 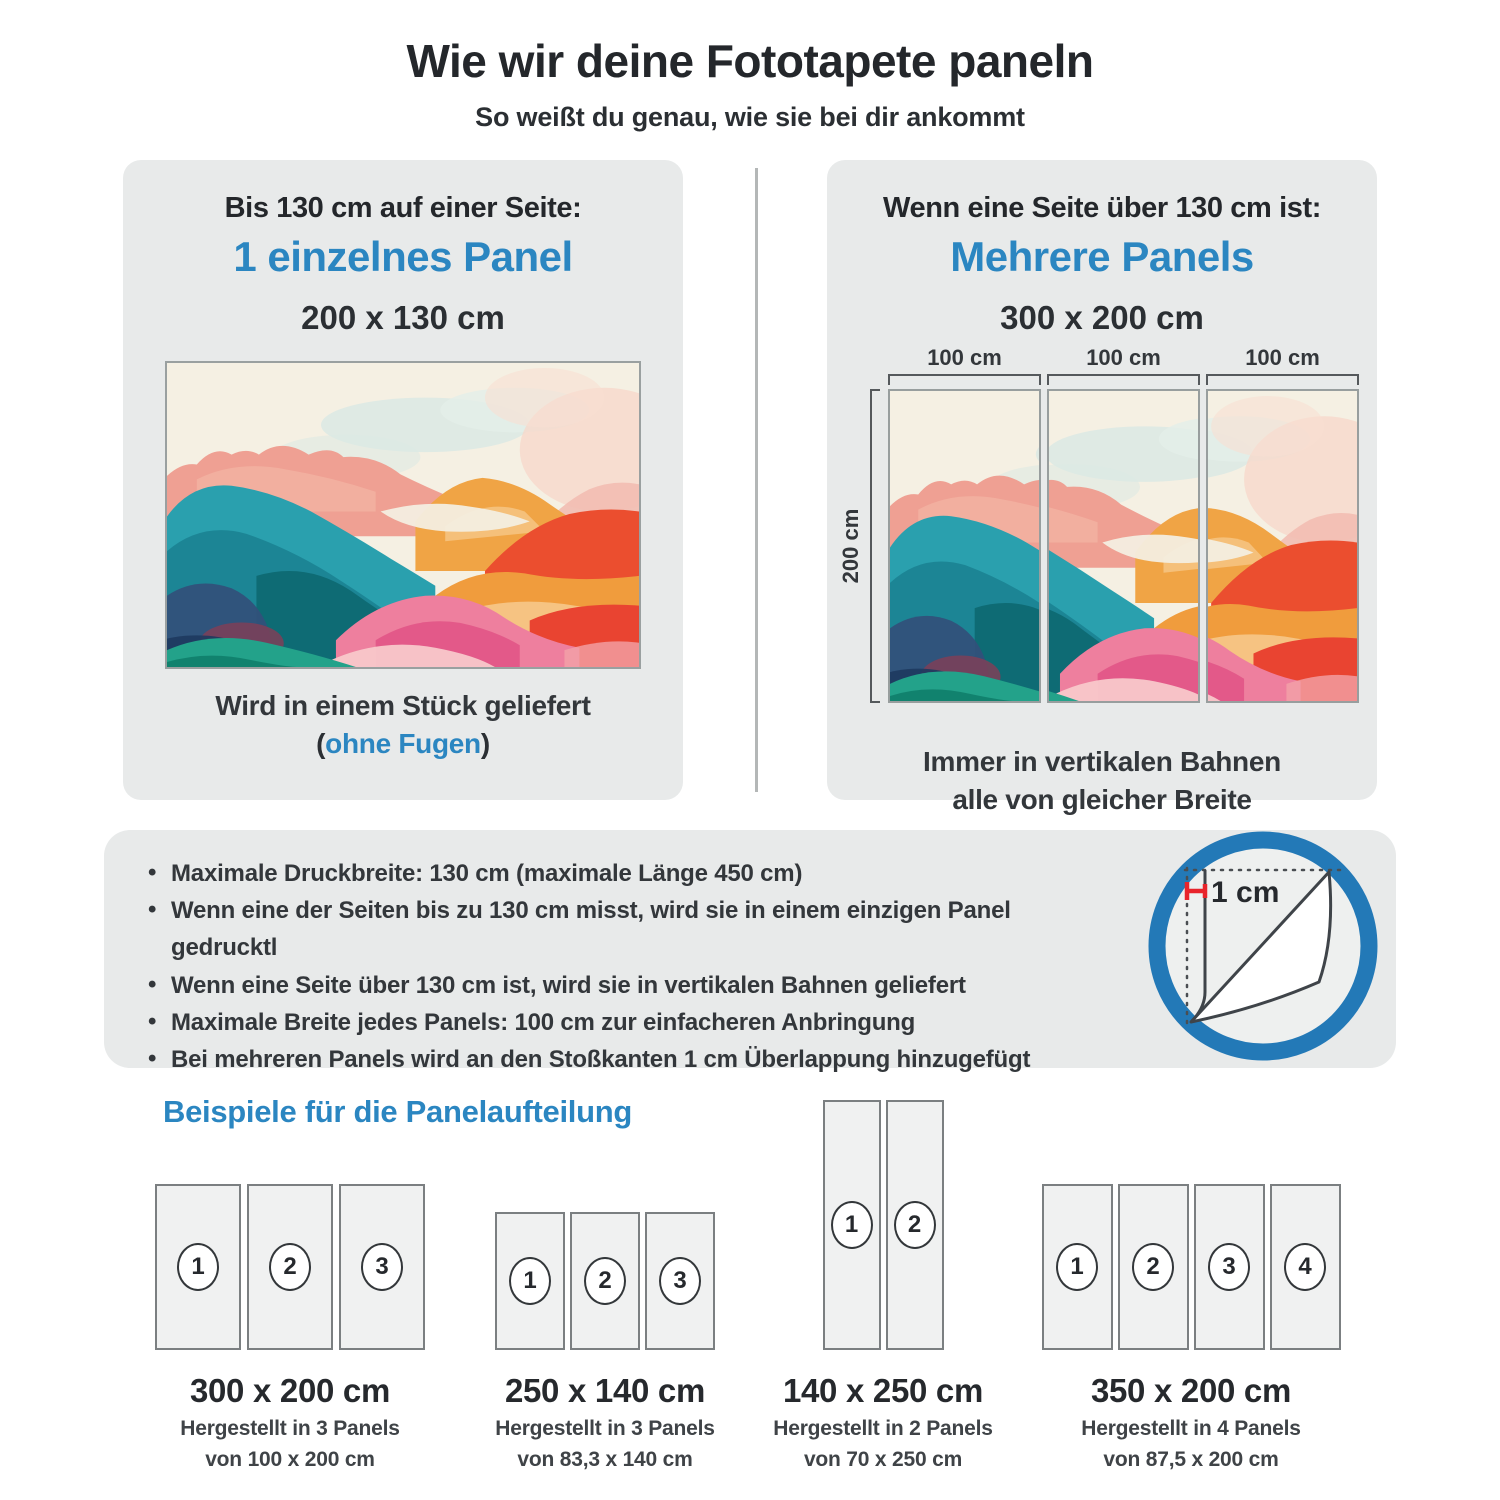 What do you see at coordinates (290, 1459) in the screenshot?
I see `example-panel-size: von 100 x 200 cm` at bounding box center [290, 1459].